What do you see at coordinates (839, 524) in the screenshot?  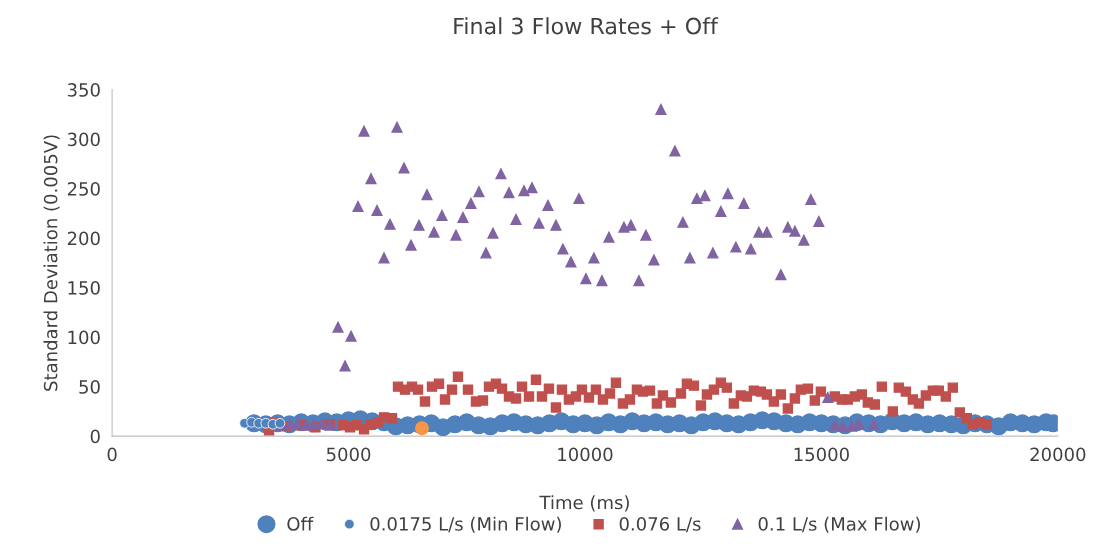 I see `legend-label: 0.1 L/s (Max Flow)` at bounding box center [839, 524].